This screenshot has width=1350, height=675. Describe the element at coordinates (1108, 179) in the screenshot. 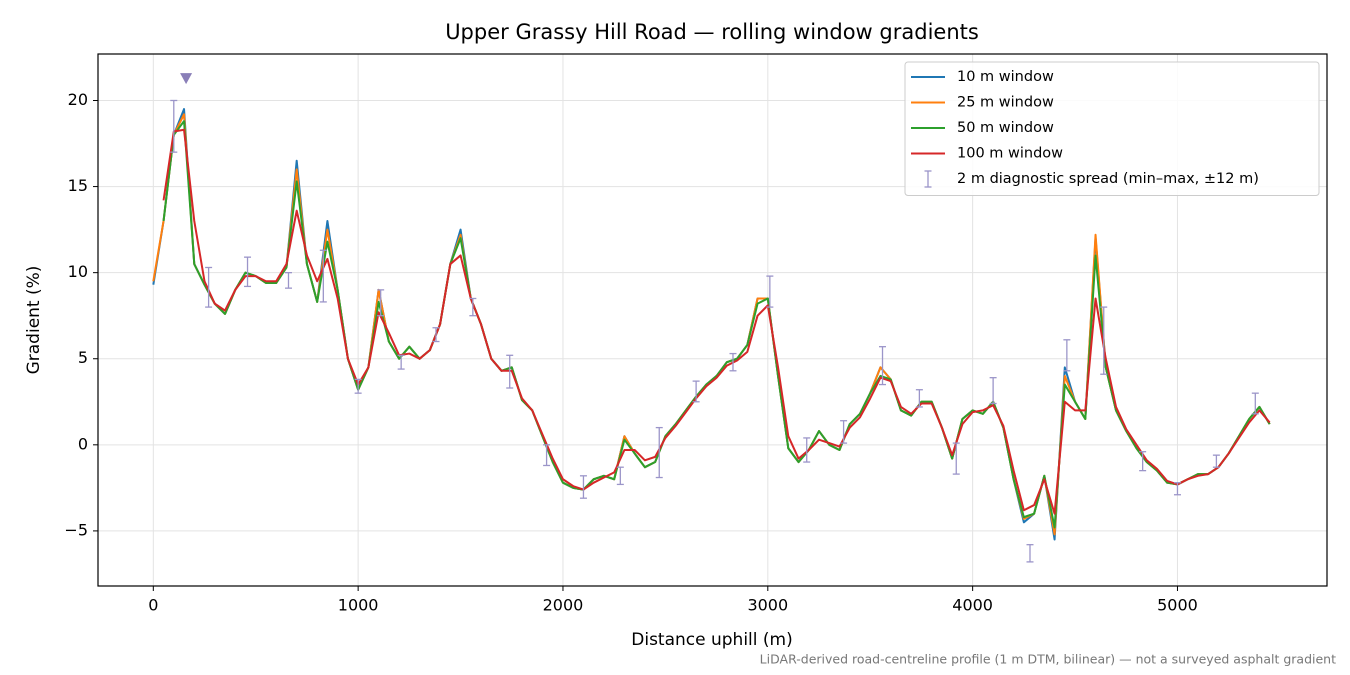

I see `legend-label: 2 m diagnostic spread (min–max, ±12 m)` at that location.